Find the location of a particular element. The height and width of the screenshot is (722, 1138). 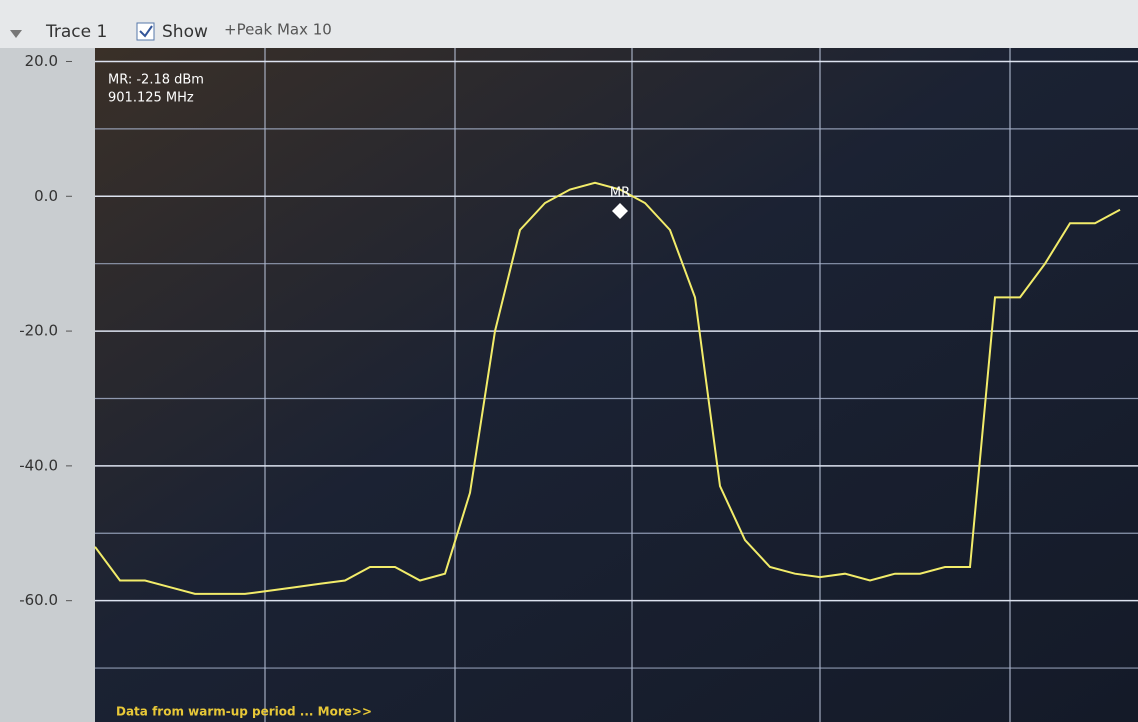

y-tick-label: 20.0 is located at coordinates (41, 61).